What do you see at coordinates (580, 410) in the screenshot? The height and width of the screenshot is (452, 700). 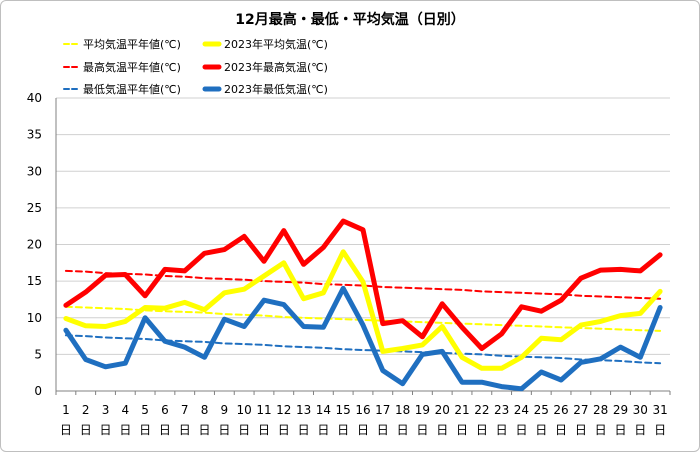 I see `x-tick-label: 27` at bounding box center [580, 410].